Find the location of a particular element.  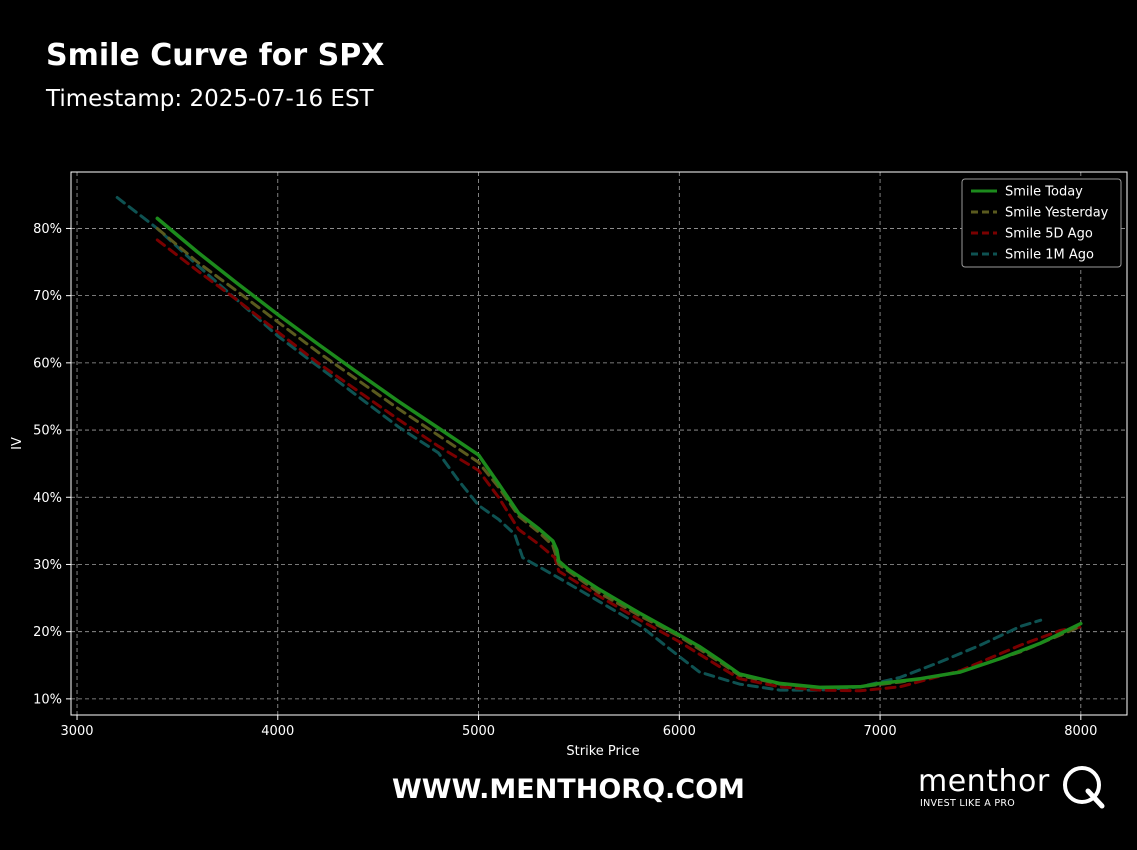

chart-subtitle: Timestamp: 2025-07-16 EST is located at coordinates (210, 99).